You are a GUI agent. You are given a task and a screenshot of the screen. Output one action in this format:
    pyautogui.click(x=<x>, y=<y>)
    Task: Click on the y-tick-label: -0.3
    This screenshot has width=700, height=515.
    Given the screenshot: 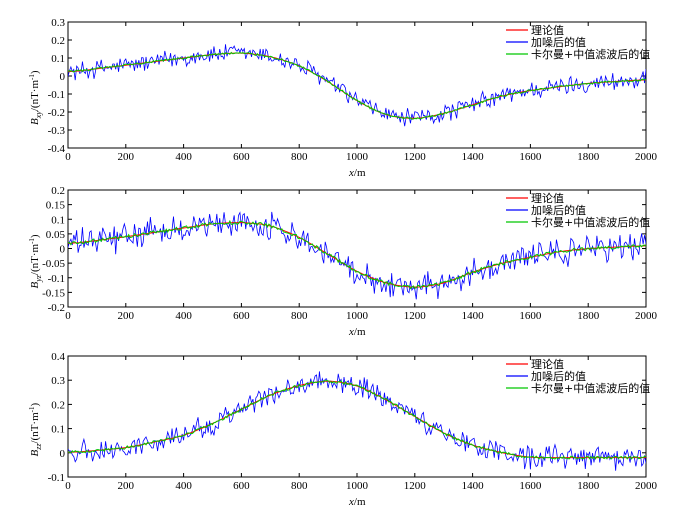 What is the action you would take?
    pyautogui.click(x=57, y=131)
    